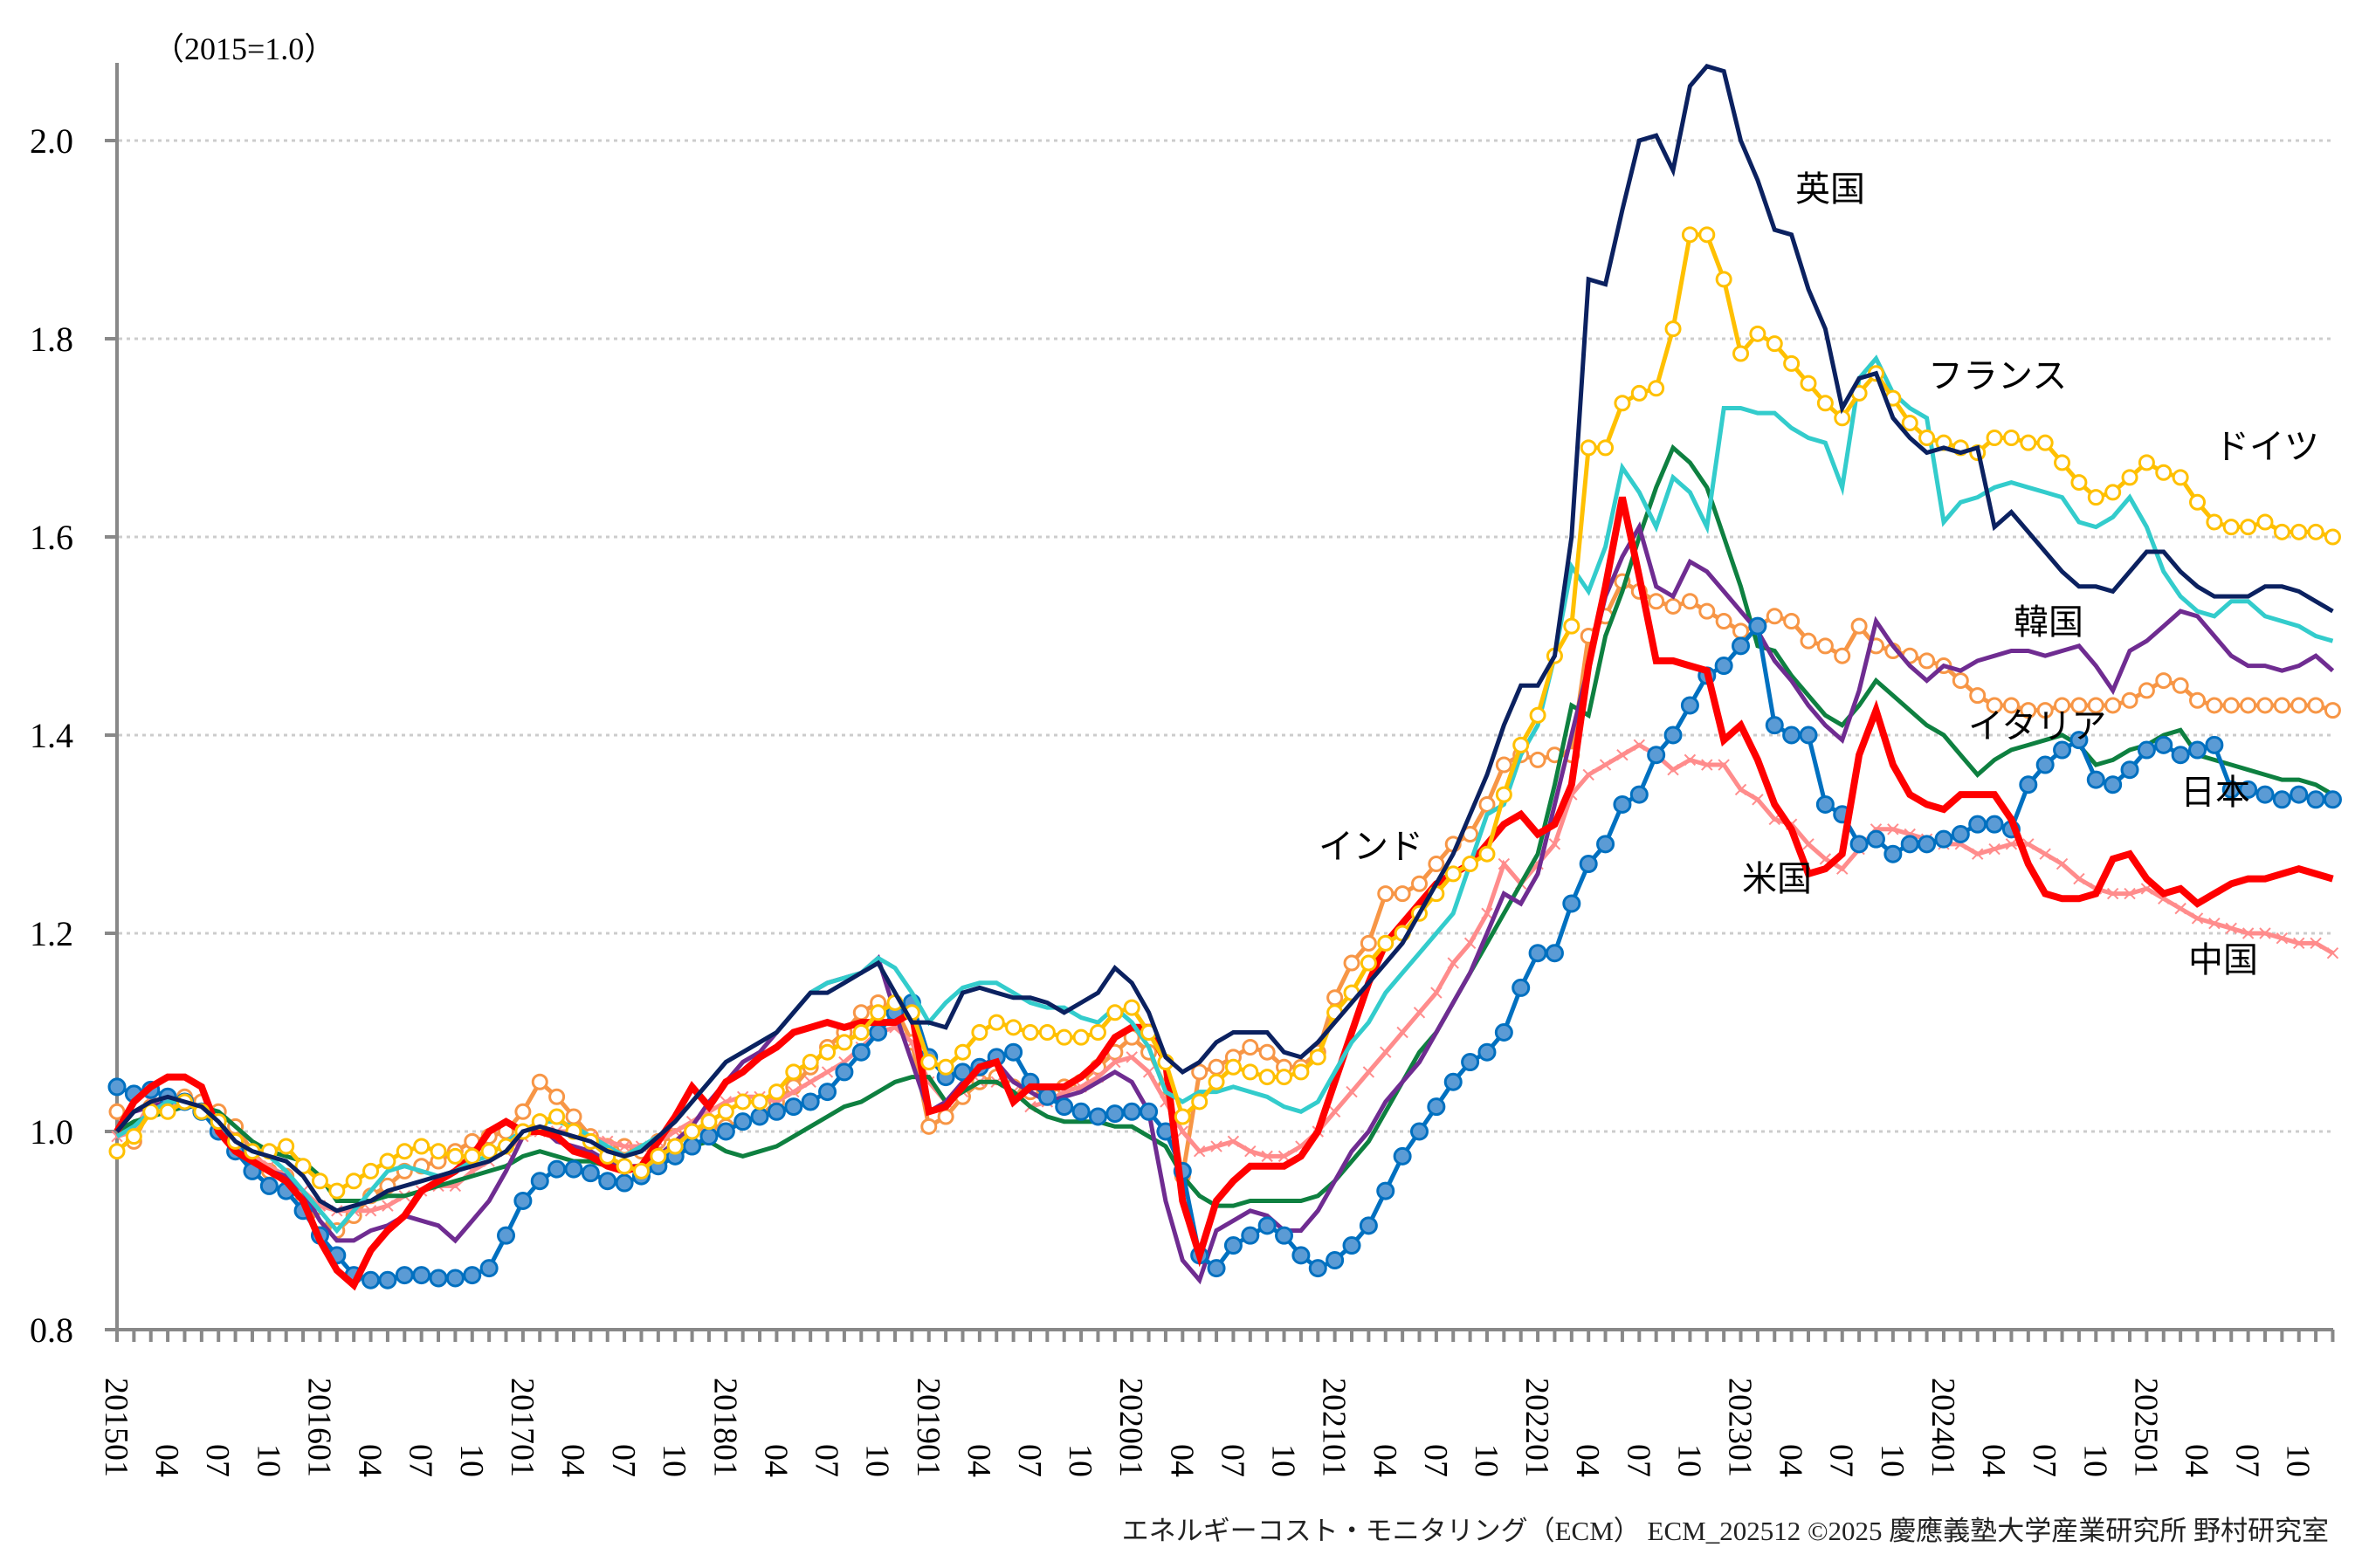 The width and height of the screenshot is (2362, 1568). Describe the element at coordinates (1537, 1428) in the screenshot. I see `x-tick-label: 202201` at that location.